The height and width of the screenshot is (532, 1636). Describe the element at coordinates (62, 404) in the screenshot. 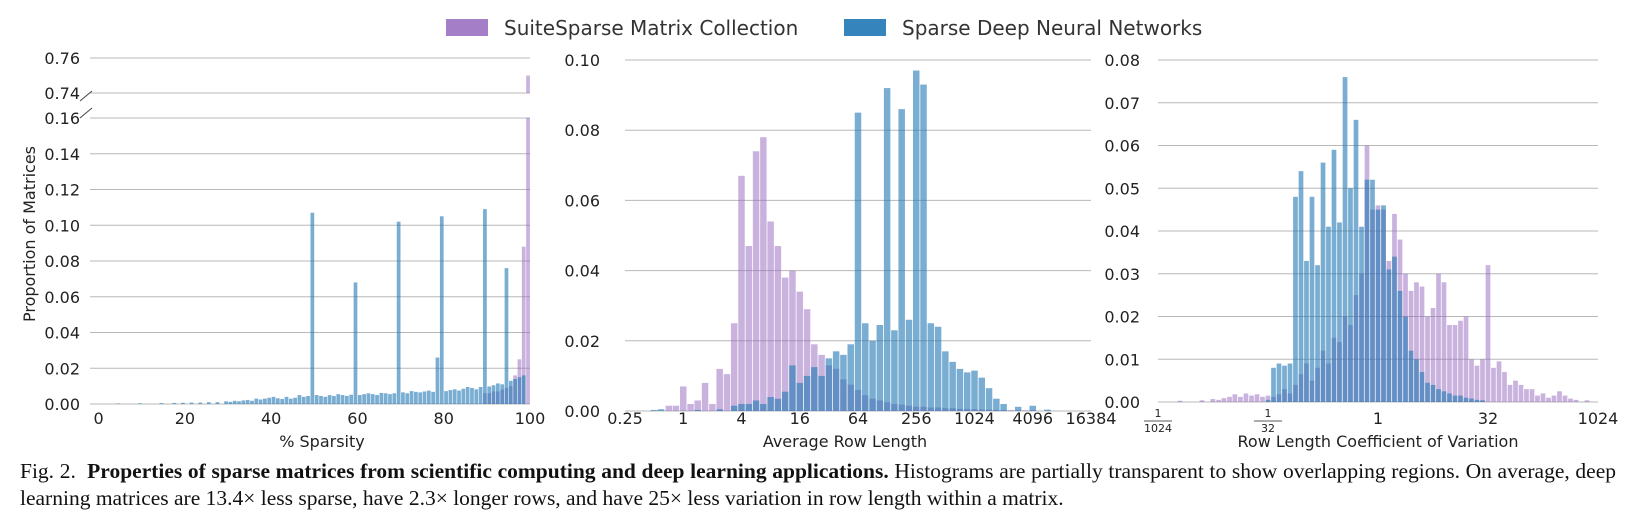

I see `y-tick-label: 0.00` at that location.